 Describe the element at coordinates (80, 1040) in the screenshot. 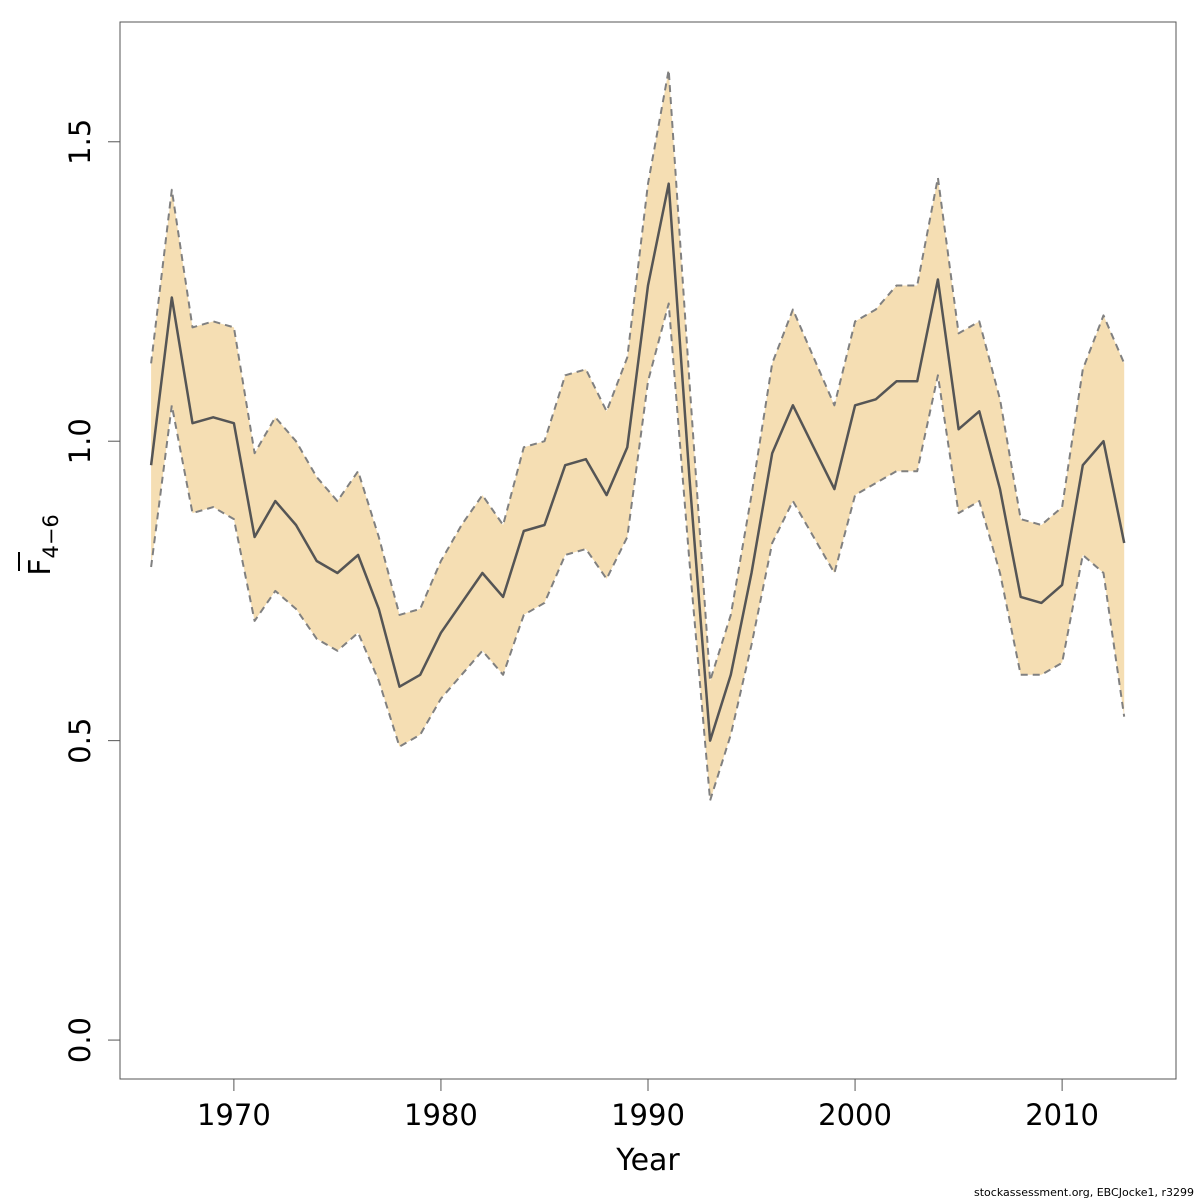

I see `y-tick-label: 0.0` at that location.